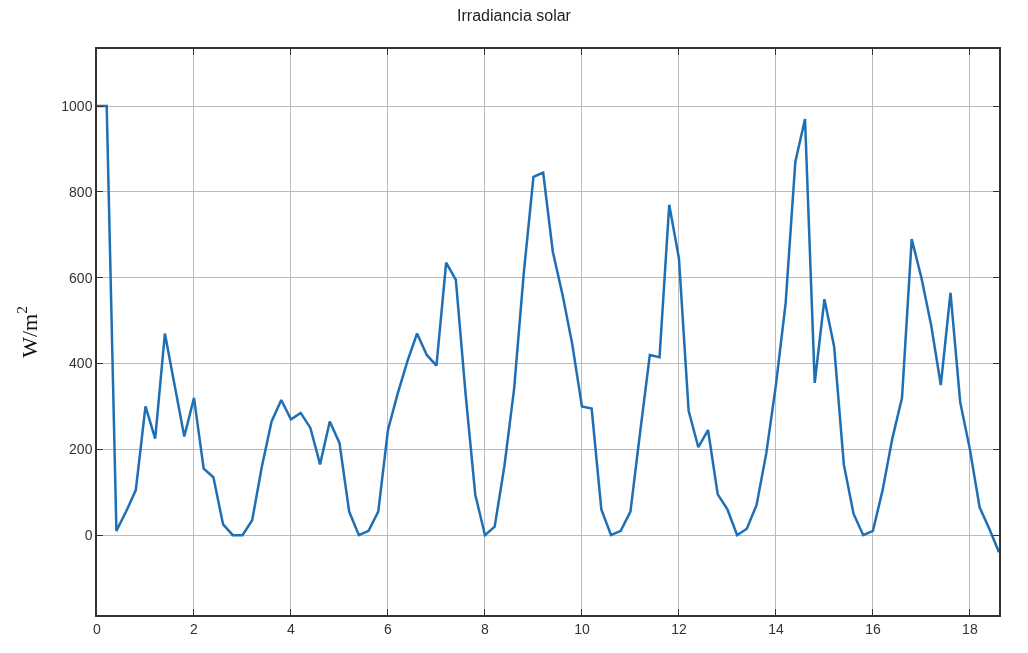  I want to click on x-tick-label: 4, so click(291, 628).